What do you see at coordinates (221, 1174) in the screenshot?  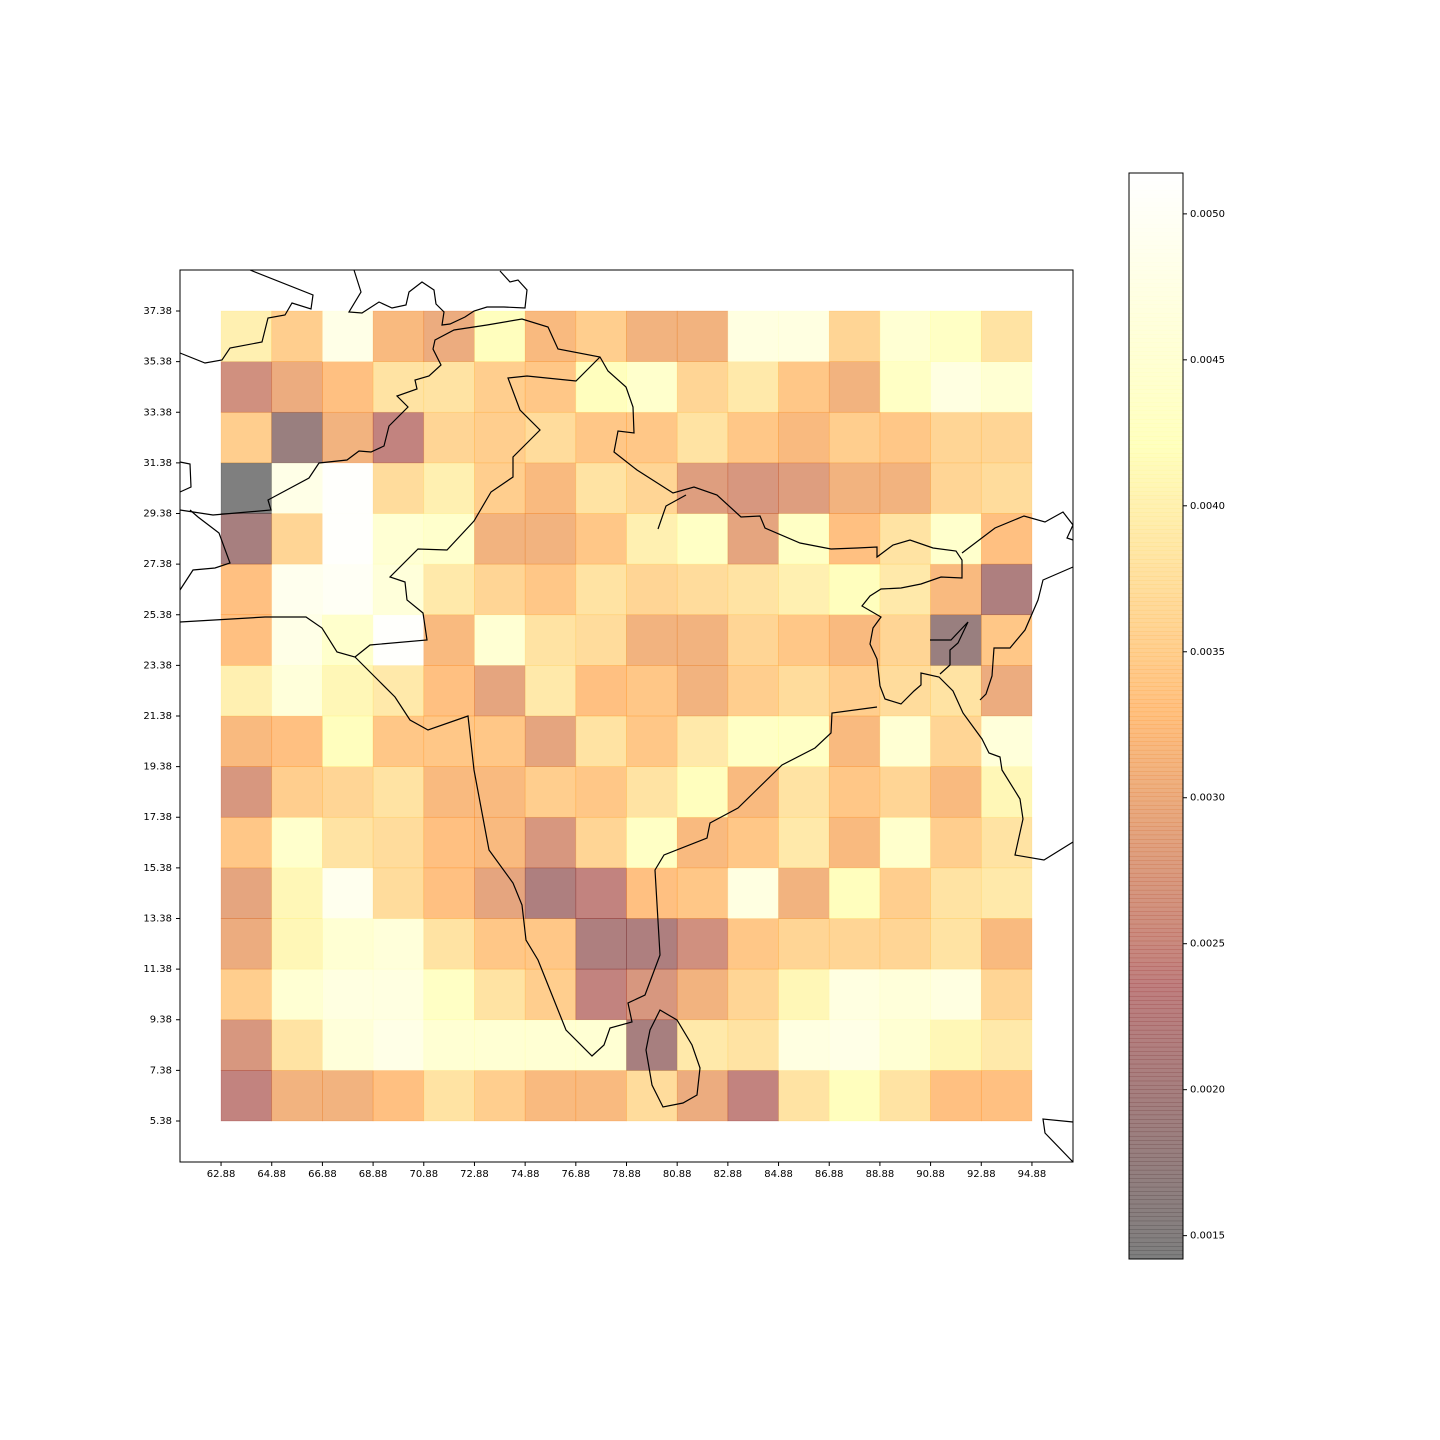 I see `x-tick-label: 62.88` at bounding box center [221, 1174].